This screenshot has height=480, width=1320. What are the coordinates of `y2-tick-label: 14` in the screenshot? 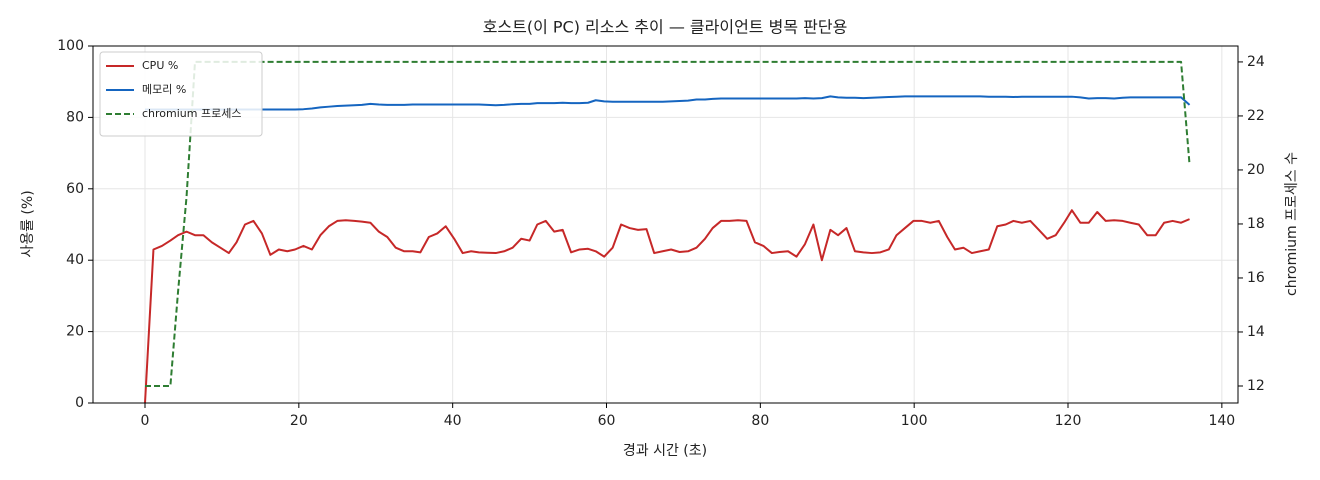 It's located at (1256, 332).